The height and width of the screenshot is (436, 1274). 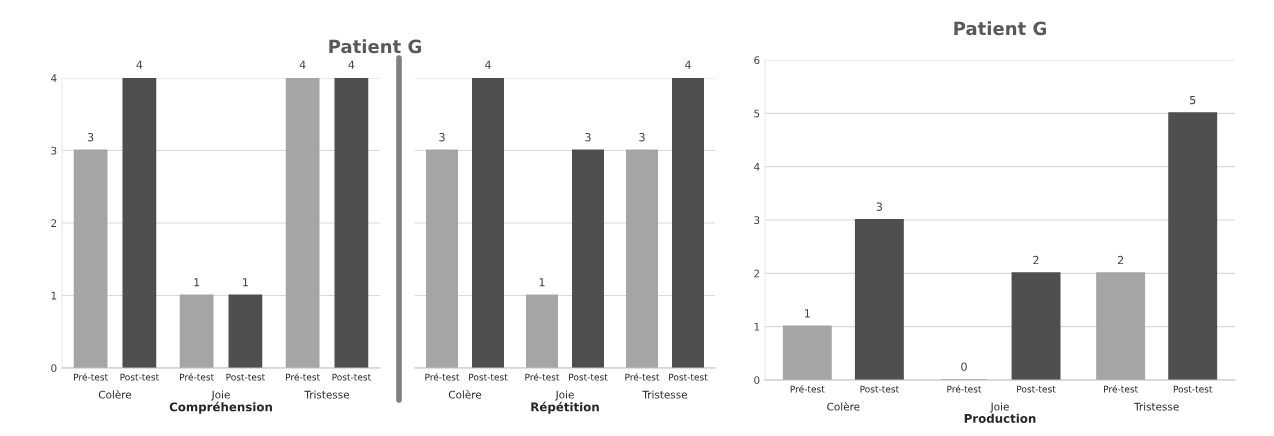 I want to click on y-tick-label: 5, so click(x=757, y=113).